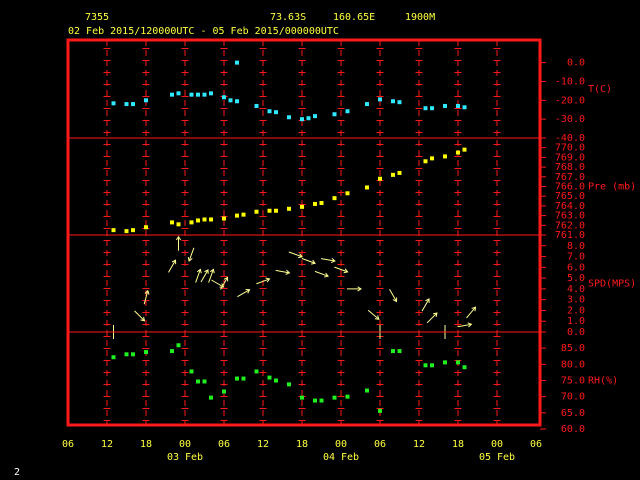  What do you see at coordinates (576, 332) in the screenshot?
I see `y-tick-label: 0.0` at bounding box center [576, 332].